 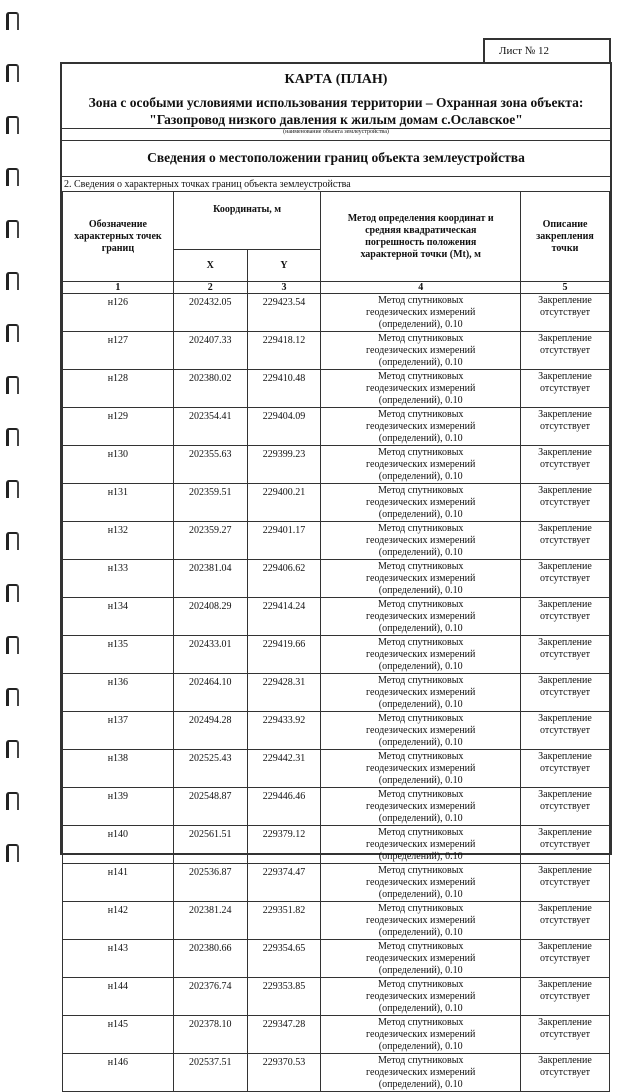 I want to click on point-id-cell: н127, so click(x=118, y=350).